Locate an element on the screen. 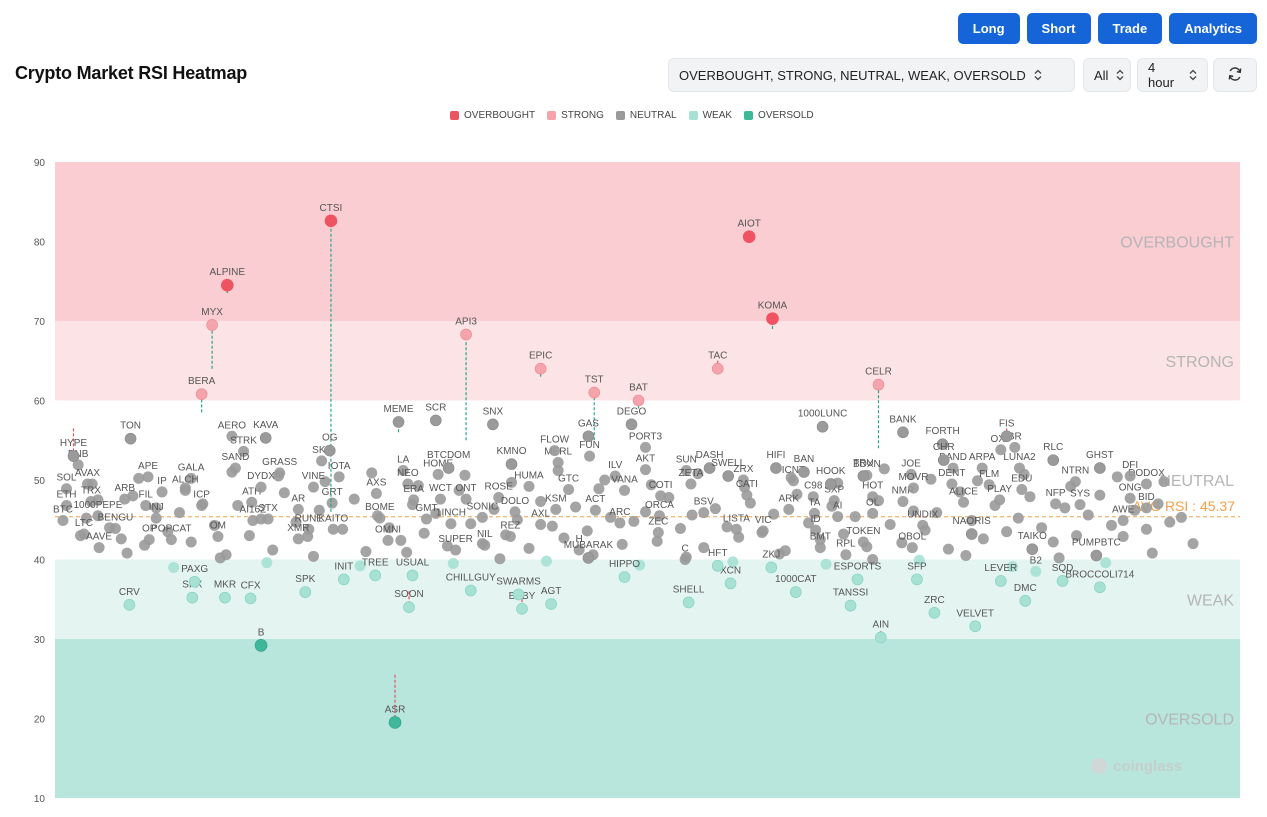 The height and width of the screenshot is (817, 1267). coin-label: XMR is located at coordinates (298, 528).